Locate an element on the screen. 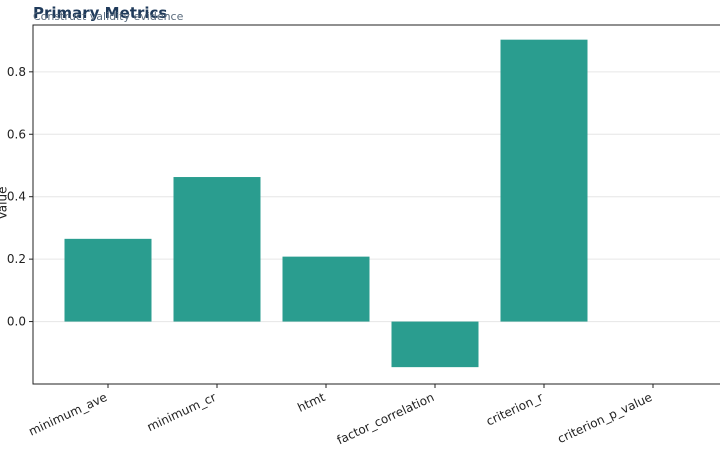 Image resolution: width=720 pixels, height=460 pixels. chart-title: Primary Metrics is located at coordinates (100, 13).